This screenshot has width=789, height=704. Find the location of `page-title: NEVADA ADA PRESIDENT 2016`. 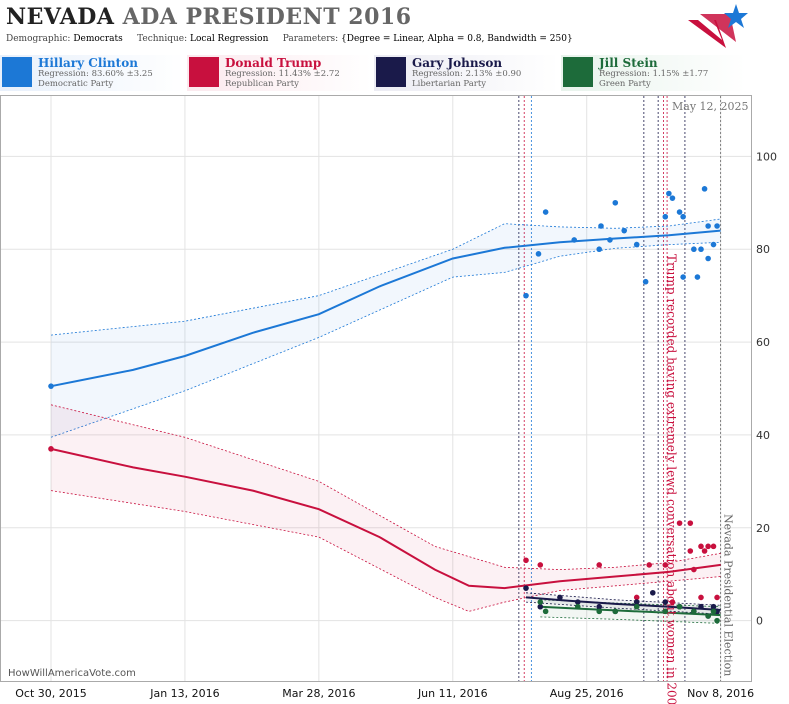

page-title: NEVADA ADA PRESIDENT 2016 is located at coordinates (209, 17).